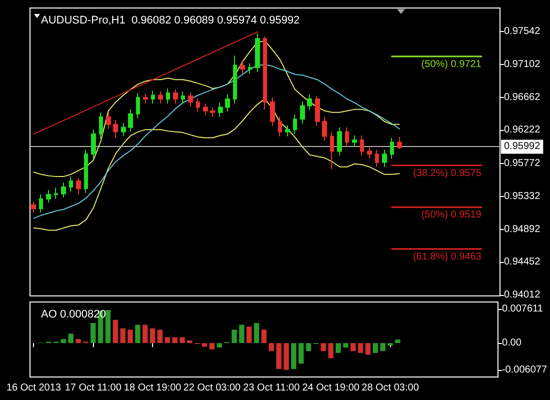 The width and height of the screenshot is (550, 400). What do you see at coordinates (512, 343) in the screenshot?
I see `y-tick-label: 0.00` at bounding box center [512, 343].